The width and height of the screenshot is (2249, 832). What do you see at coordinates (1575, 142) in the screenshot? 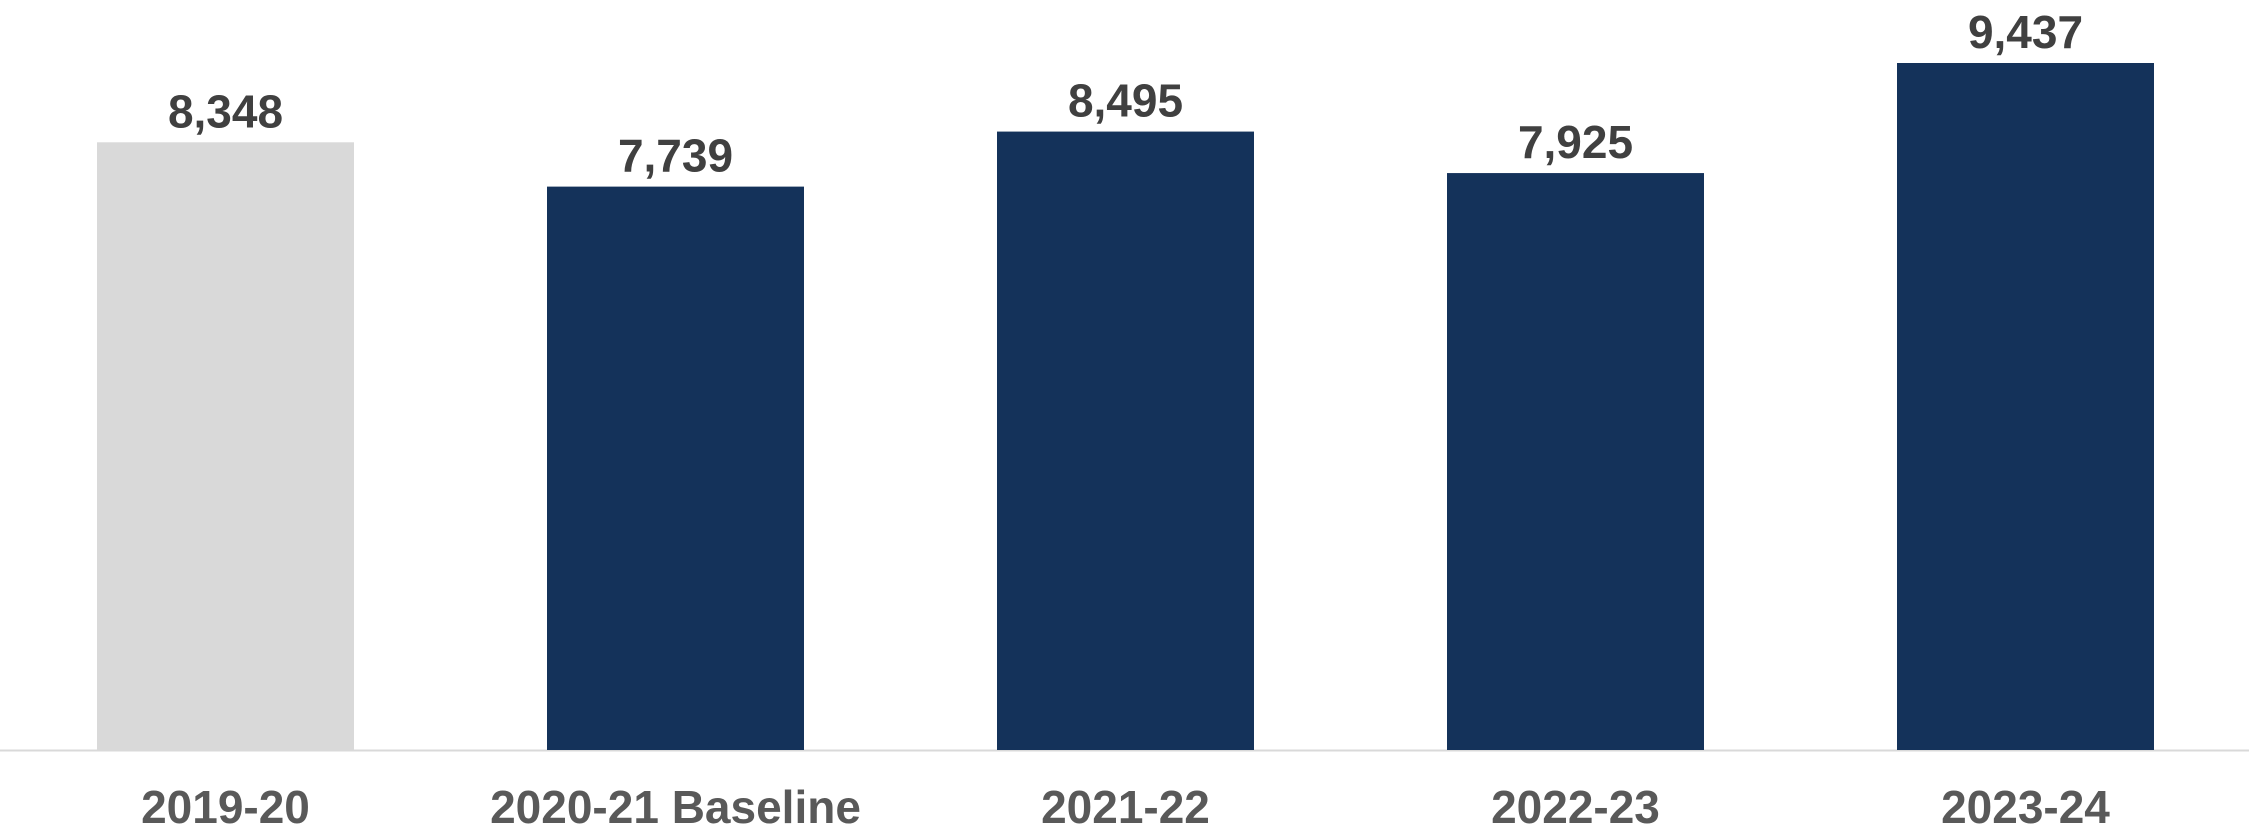
I see `value-label-3: 7,925` at bounding box center [1575, 142].